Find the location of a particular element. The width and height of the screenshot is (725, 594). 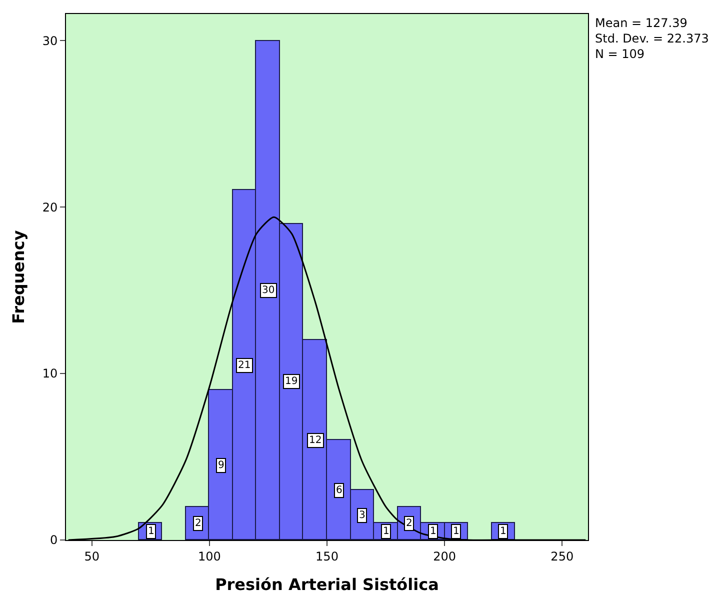

y-tick-label: 30 is located at coordinates (50, 41).